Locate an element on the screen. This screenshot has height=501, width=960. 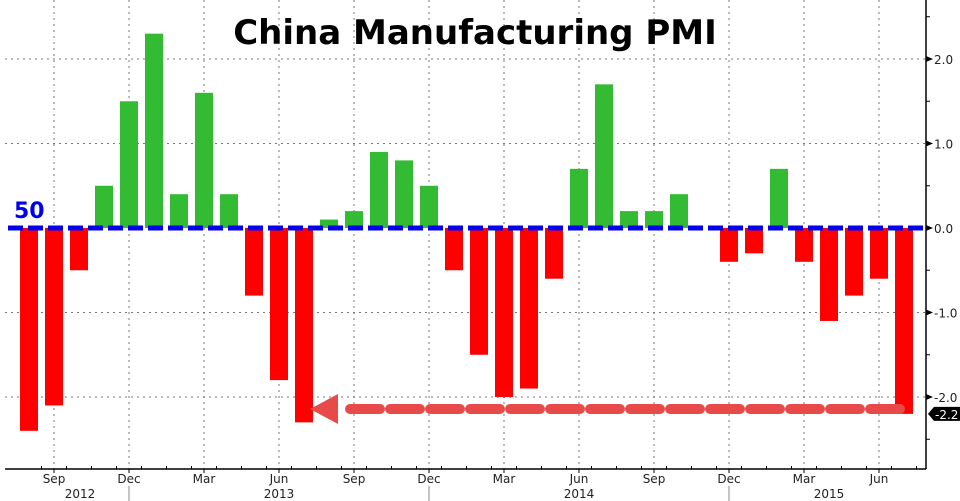
chart-title: China Manufacturing PMI is located at coordinates (475, 33).